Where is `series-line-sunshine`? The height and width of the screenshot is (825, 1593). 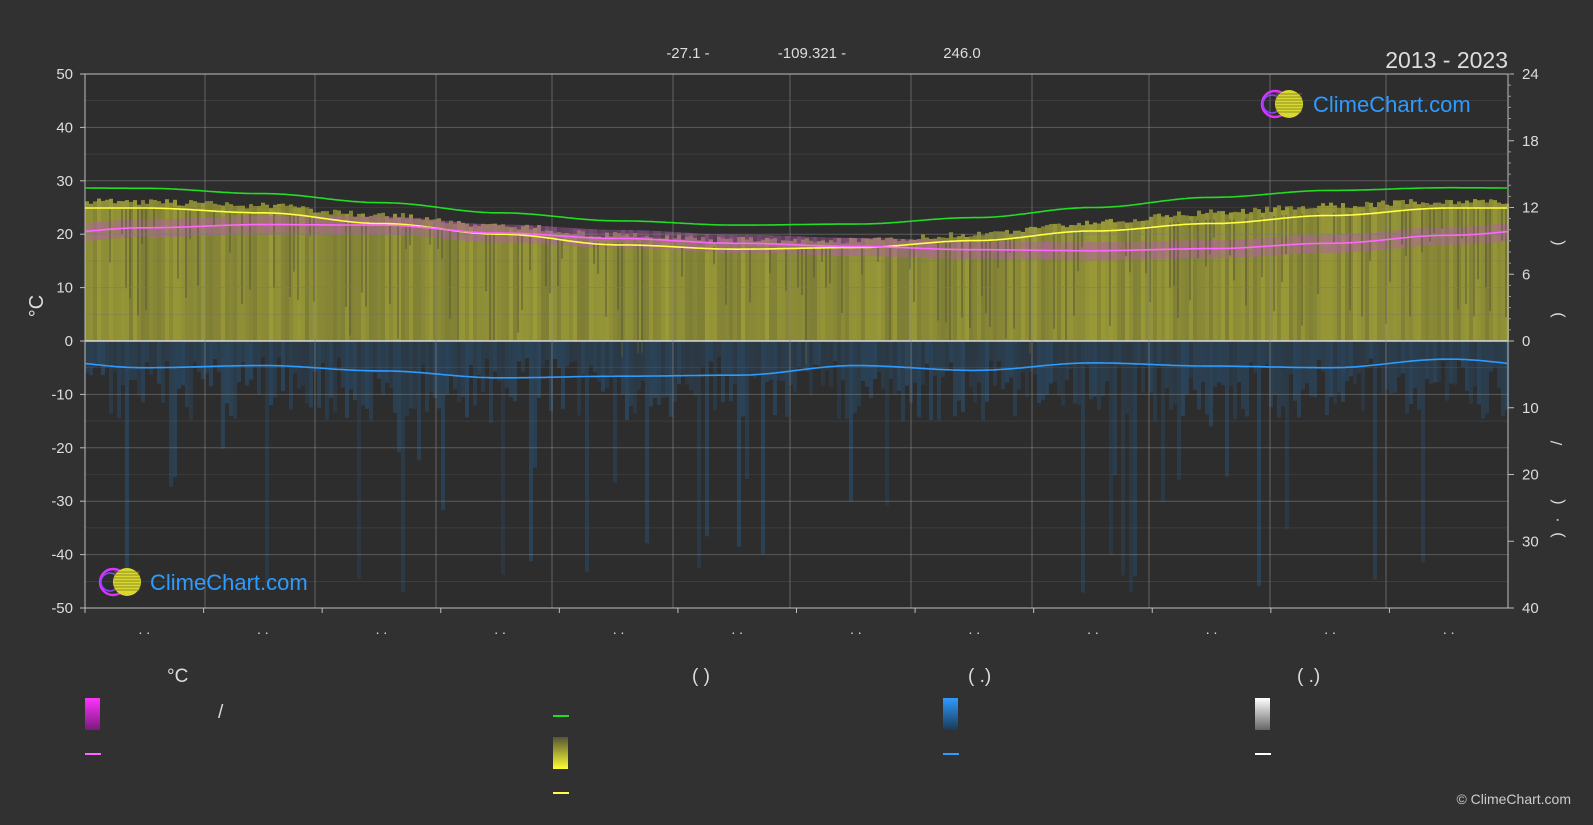
series-line-sunshine is located at coordinates (796, 228).